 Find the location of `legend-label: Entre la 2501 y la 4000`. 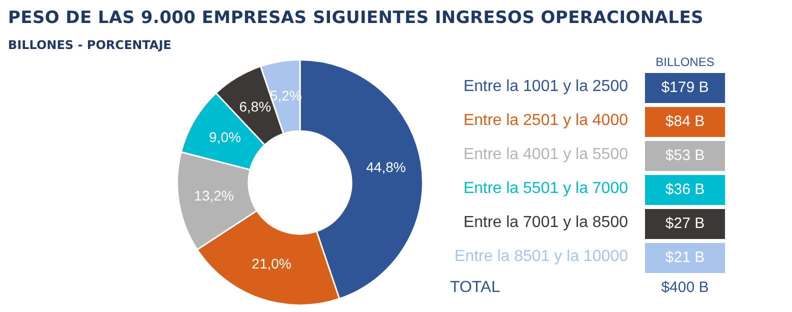

legend-label: Entre la 2501 y la 4000 is located at coordinates (545, 121).